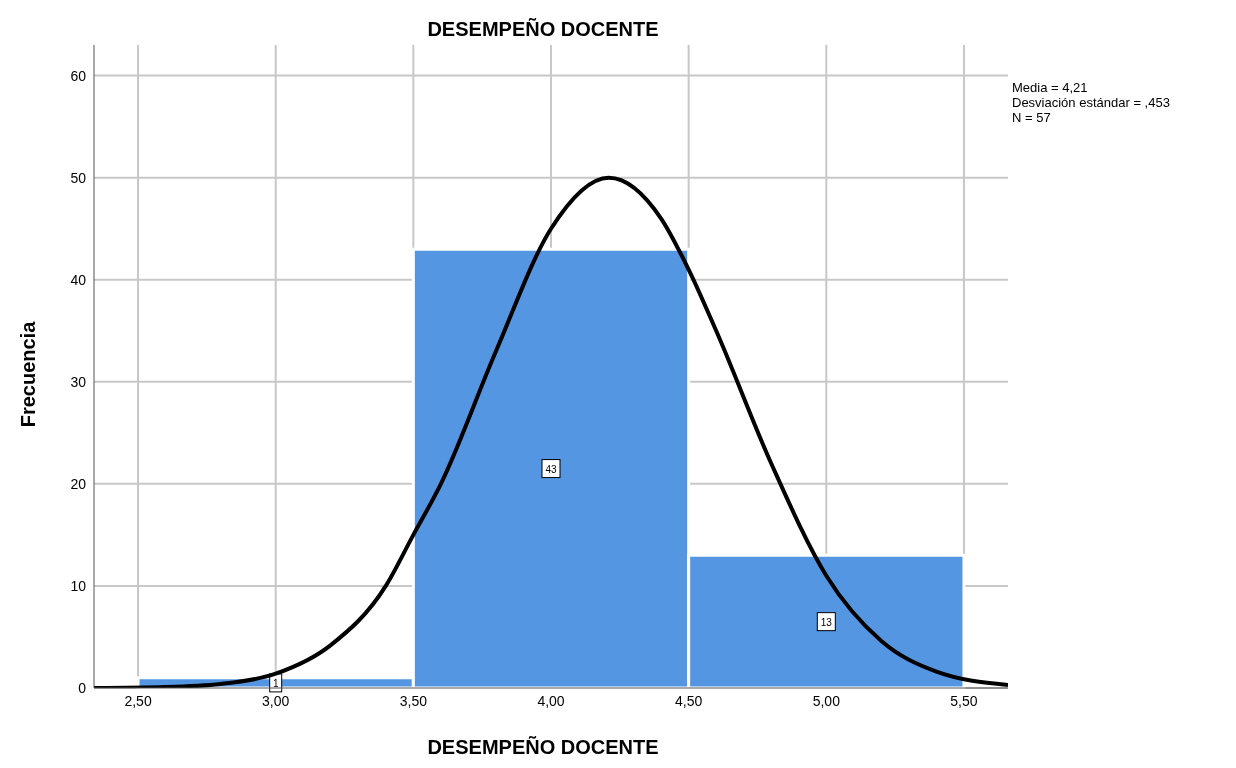 The image size is (1236, 768). I want to click on x-tick-label: 5,00, so click(826, 700).